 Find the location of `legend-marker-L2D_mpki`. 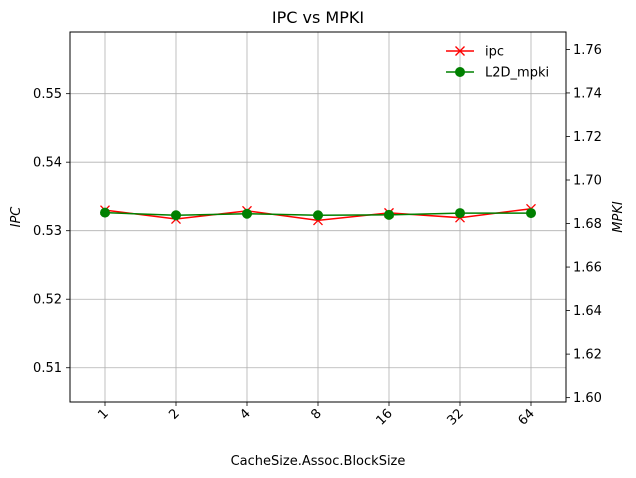

legend-marker-L2D_mpki is located at coordinates (460, 72).